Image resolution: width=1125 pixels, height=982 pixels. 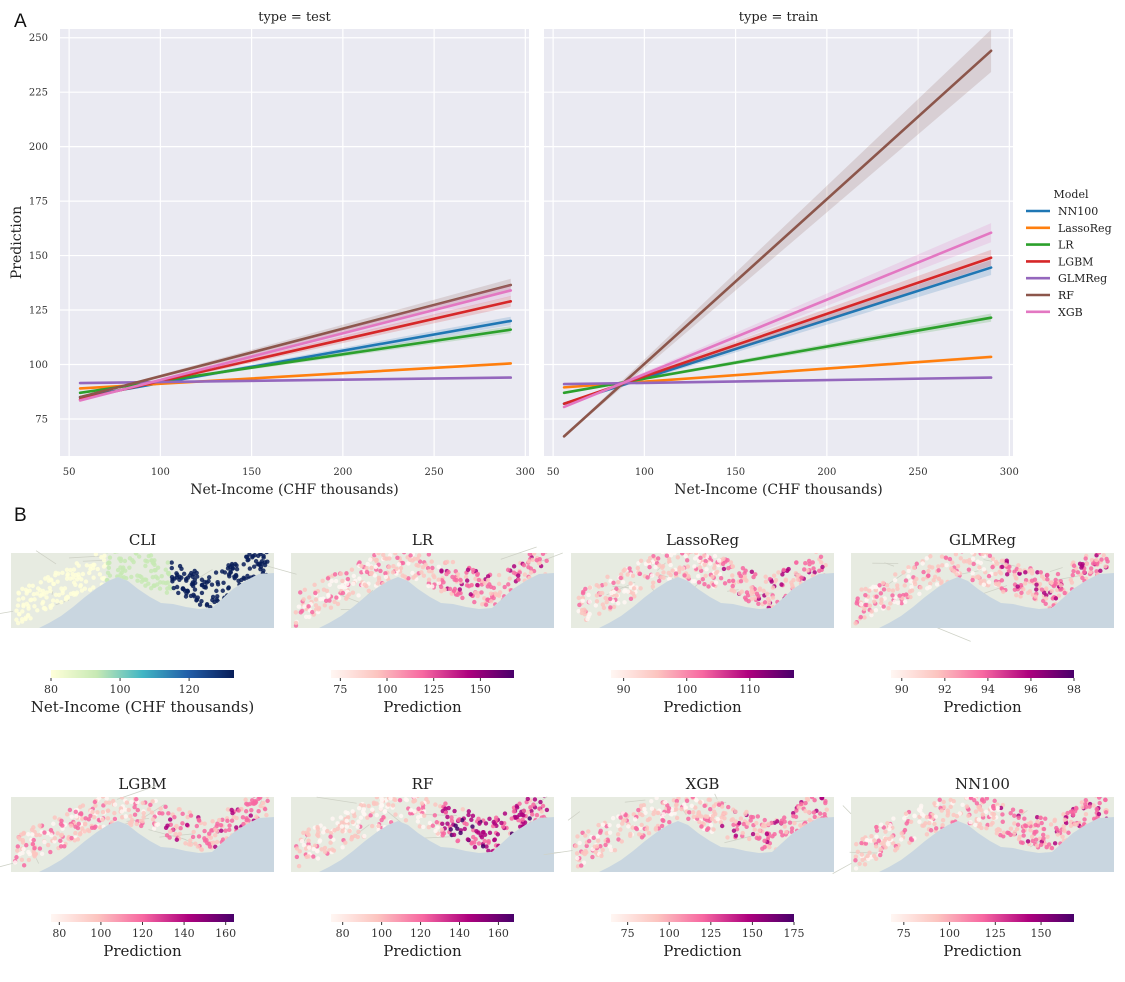 What do you see at coordinates (954, 635) in the screenshot?
I see `basemap-road` at bounding box center [954, 635].